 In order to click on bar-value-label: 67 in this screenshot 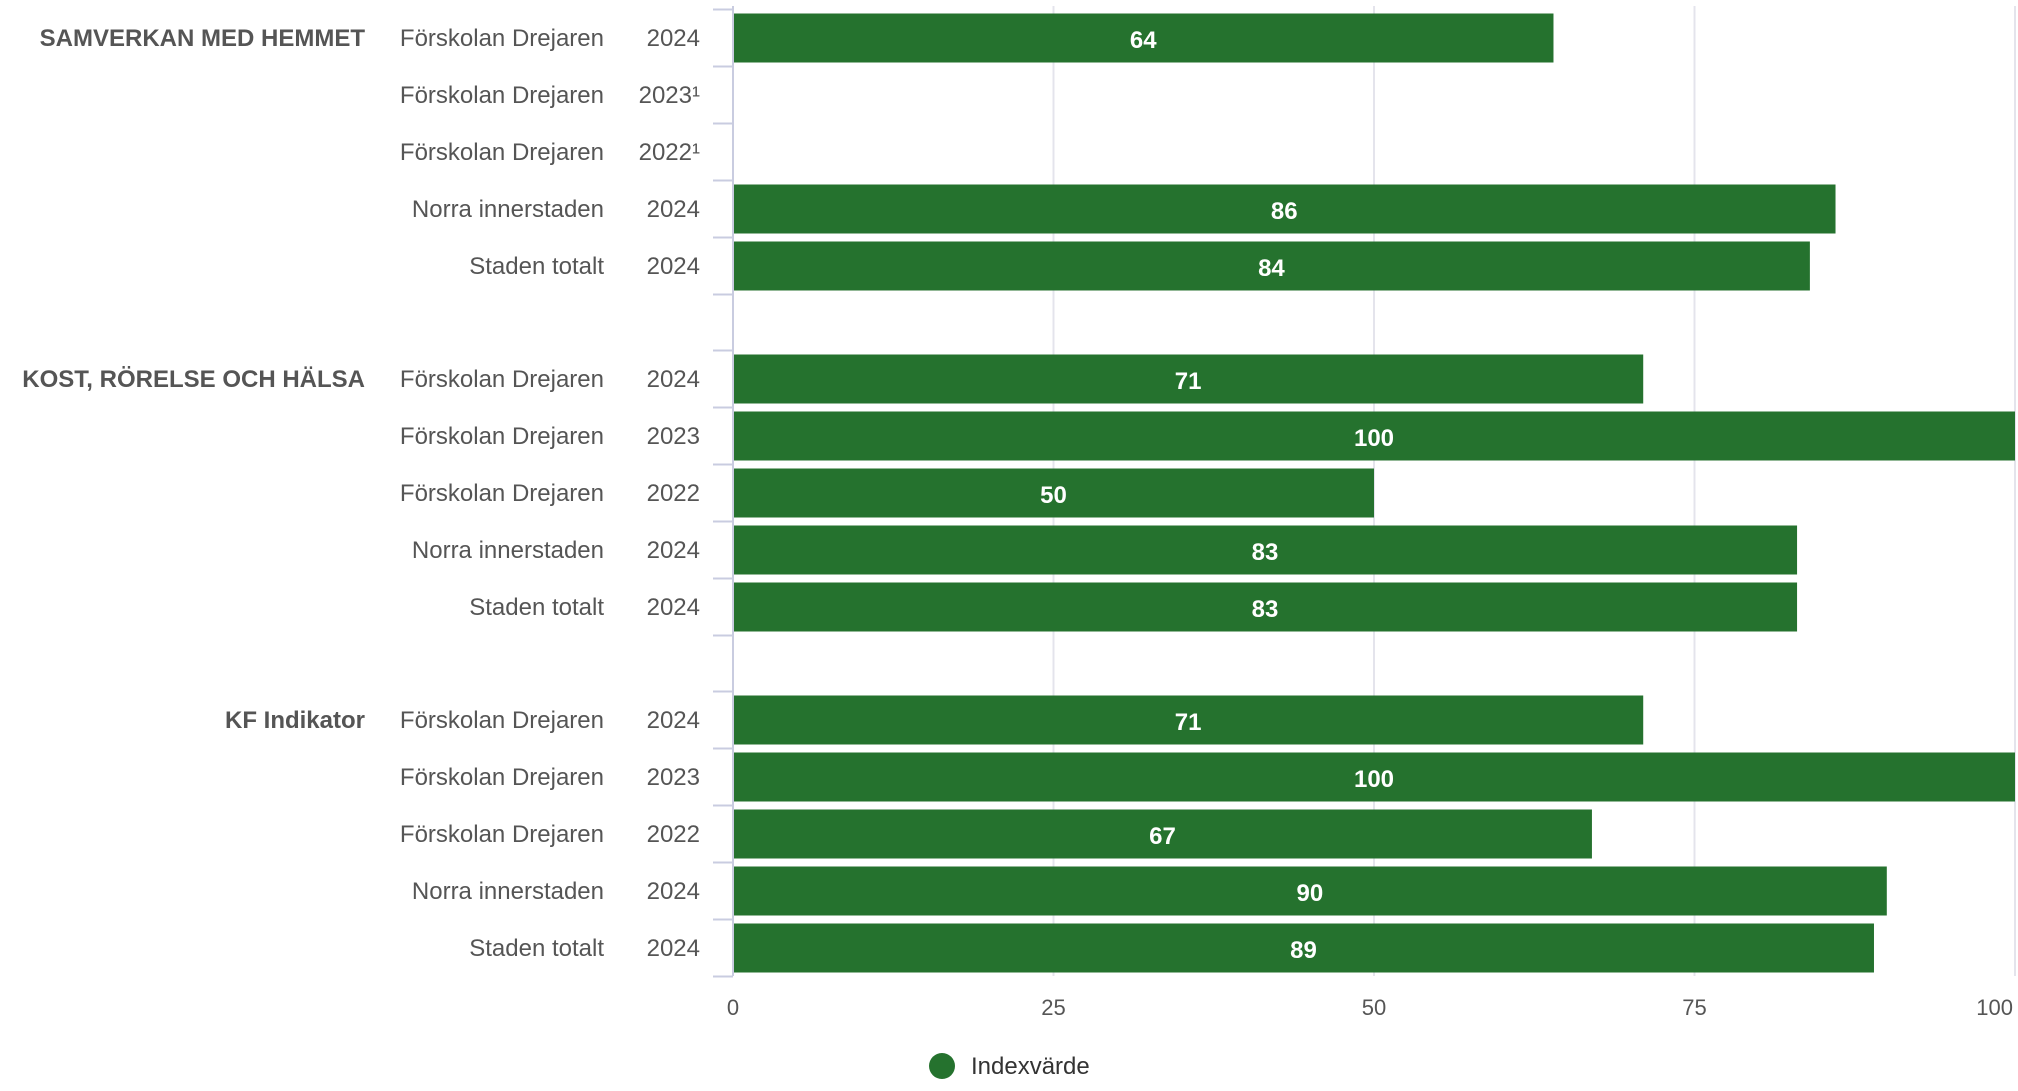, I will do `click(1162, 836)`.